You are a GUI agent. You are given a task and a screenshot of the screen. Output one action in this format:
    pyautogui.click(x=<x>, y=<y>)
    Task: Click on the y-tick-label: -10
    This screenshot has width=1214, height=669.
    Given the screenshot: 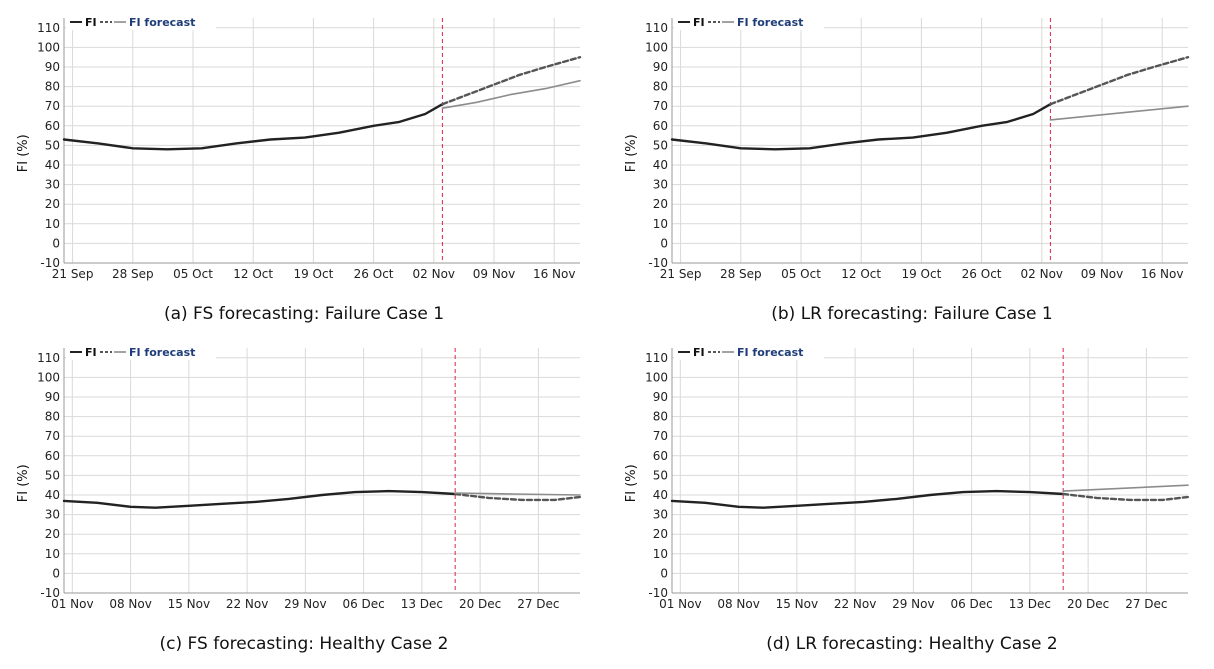 What is the action you would take?
    pyautogui.click(x=50, y=263)
    